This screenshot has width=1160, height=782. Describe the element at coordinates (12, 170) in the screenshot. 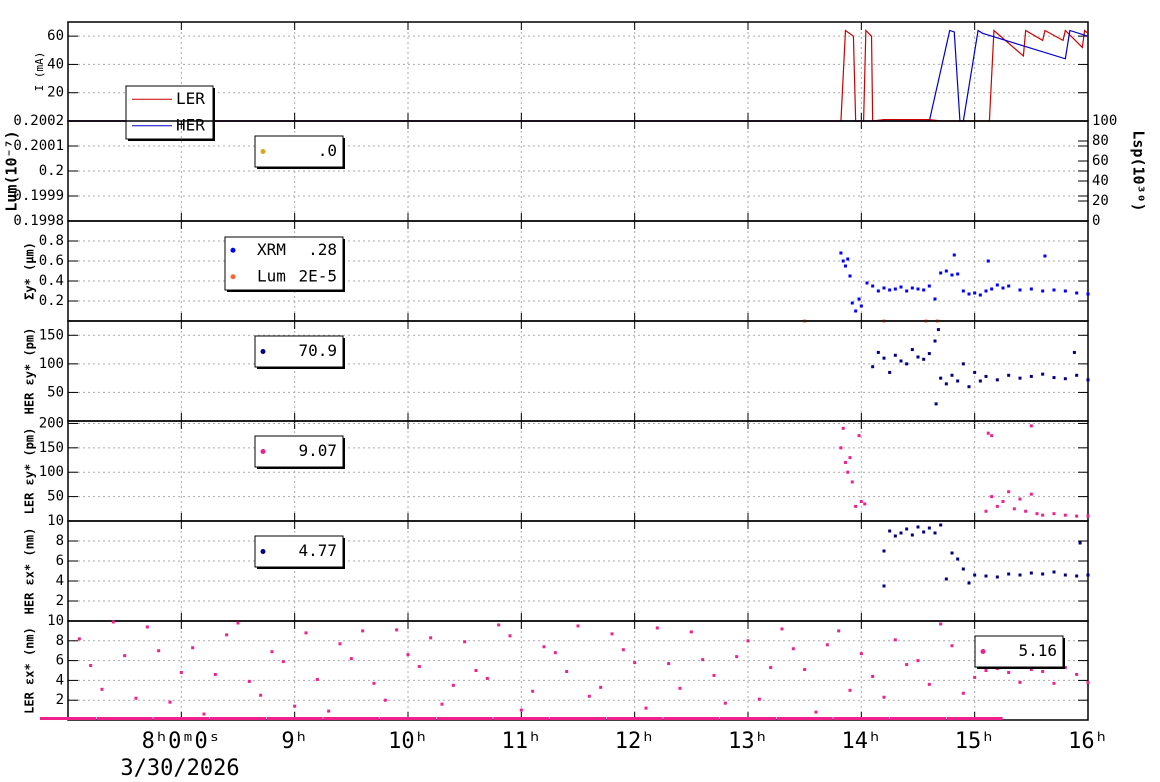

I see `y-axis-label: Lum(10⁻⁷)` at that location.